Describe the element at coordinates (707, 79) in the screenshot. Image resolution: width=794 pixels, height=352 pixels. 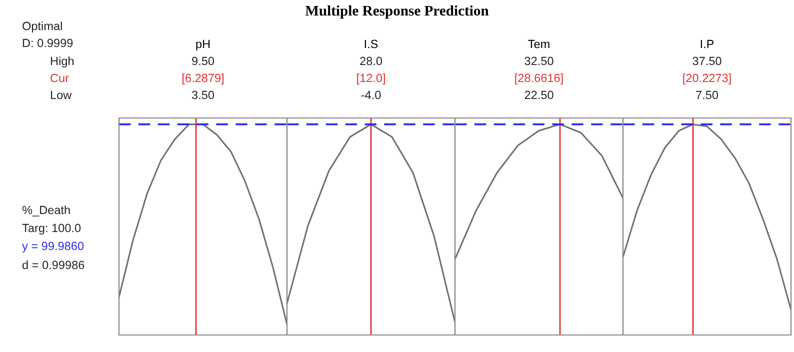
I see `text: [20.2273]` at that location.